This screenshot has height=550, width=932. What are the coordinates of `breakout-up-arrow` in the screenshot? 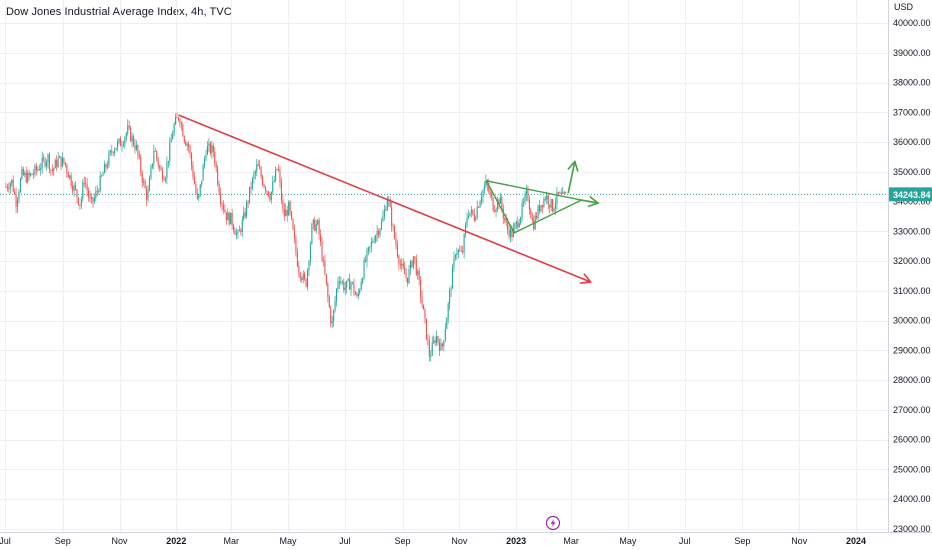 It's located at (571, 177).